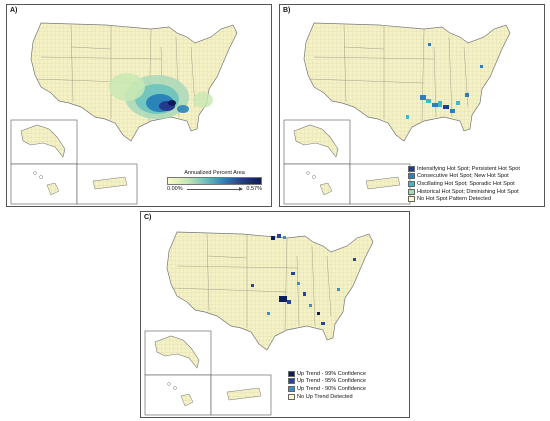  I want to click on legend-color-ramp, so click(214, 181).